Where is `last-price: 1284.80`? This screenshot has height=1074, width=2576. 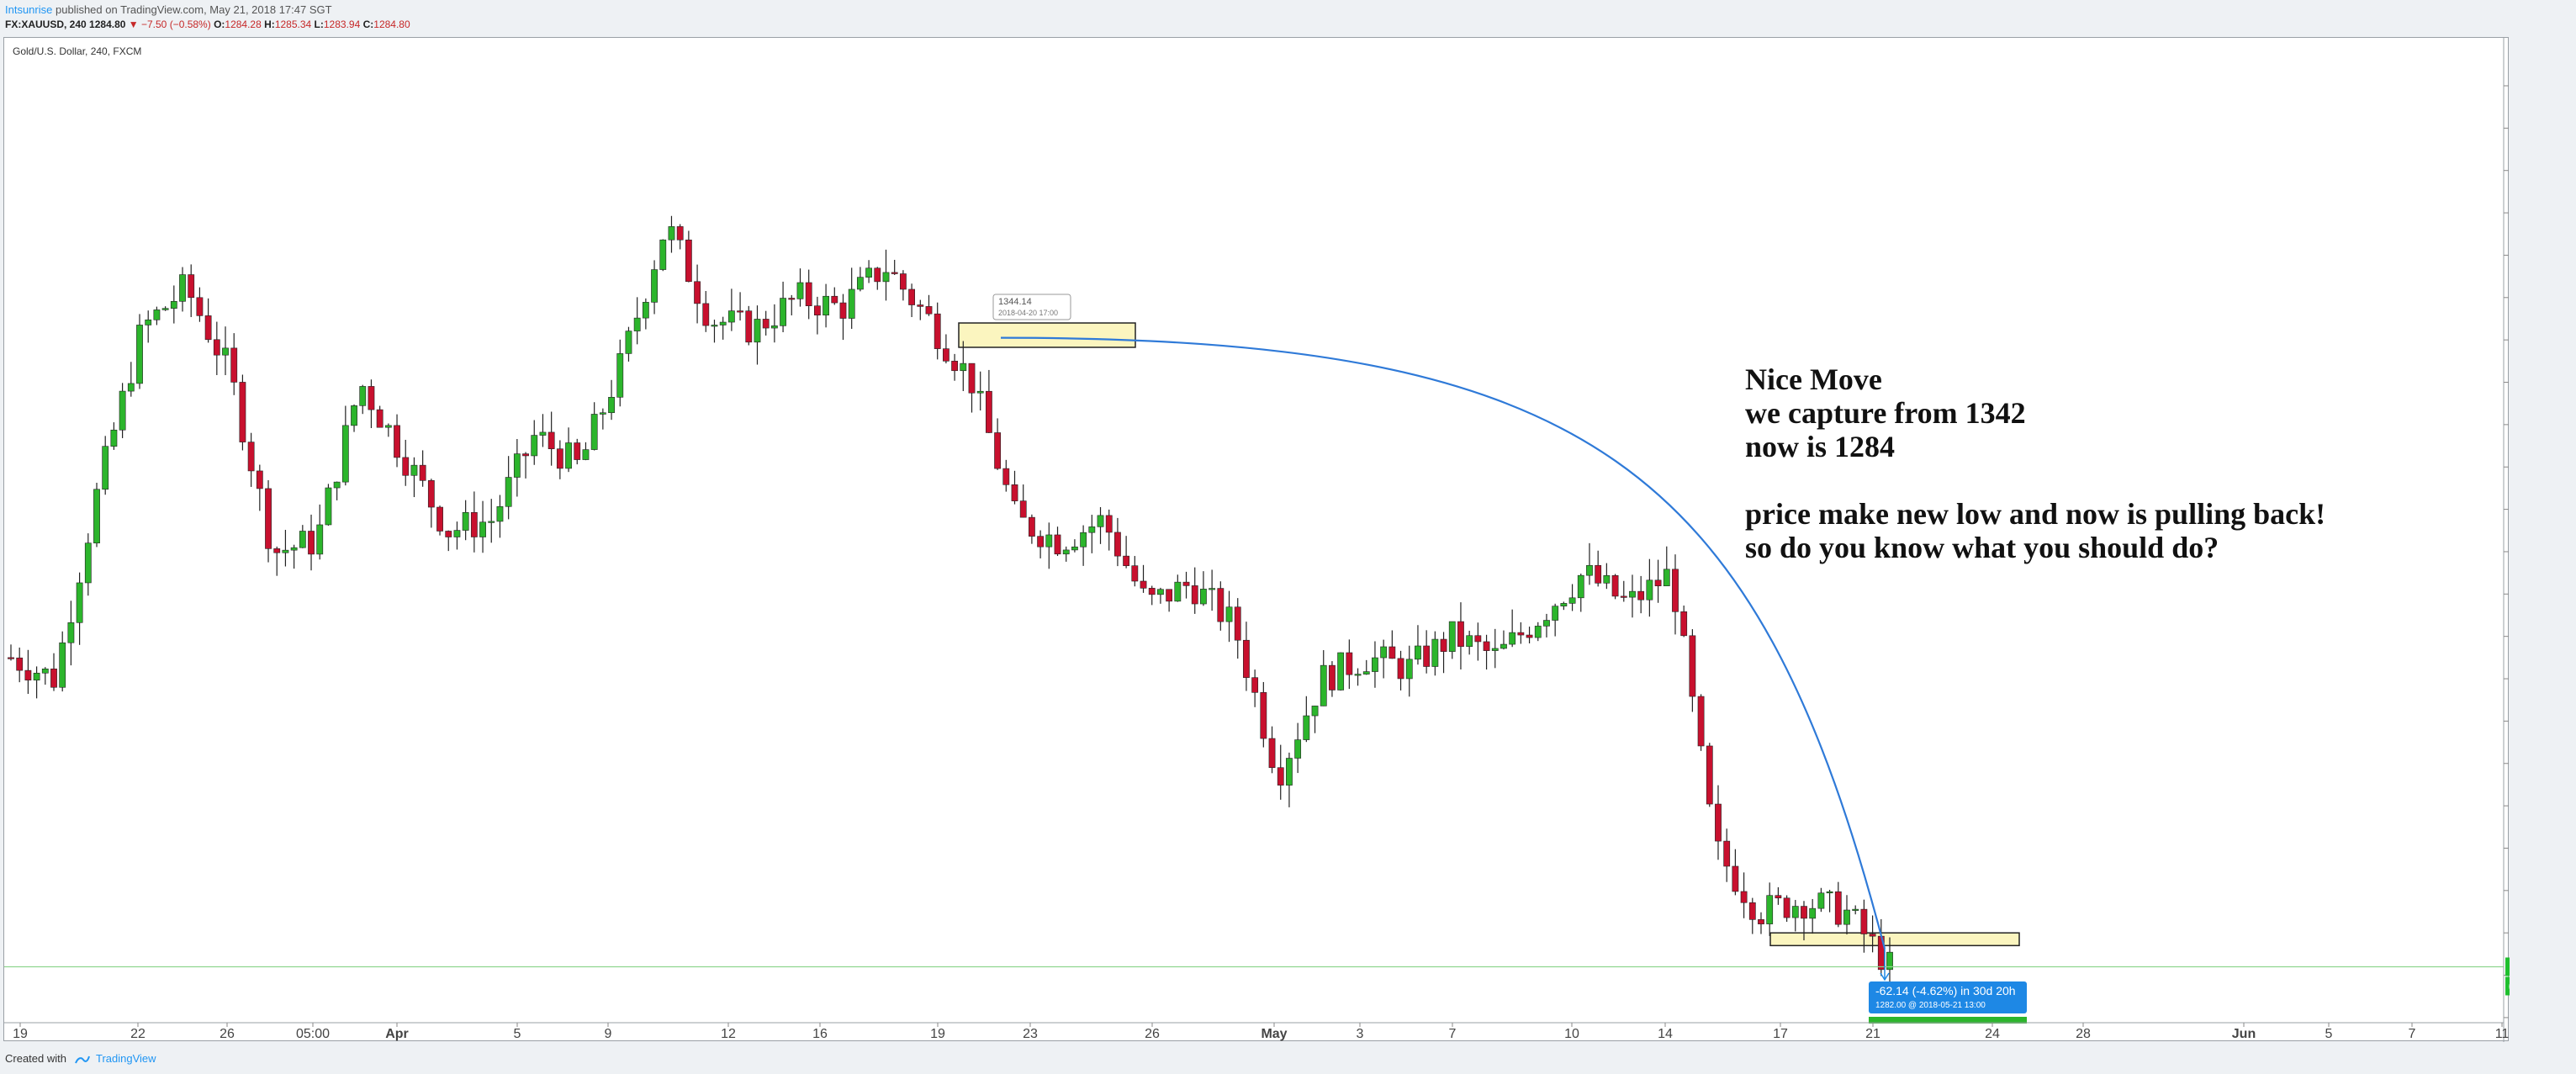
last-price: 1284.80 is located at coordinates (107, 24).